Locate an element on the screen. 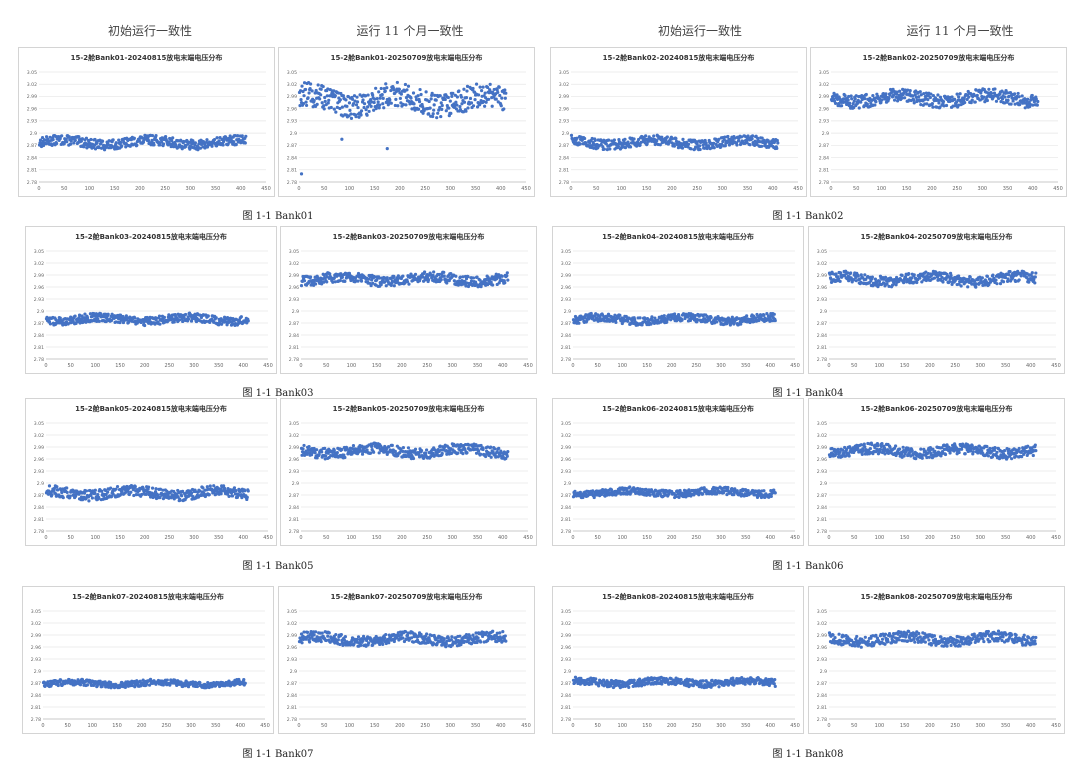  x-tick-label: 300 is located at coordinates (981, 366).